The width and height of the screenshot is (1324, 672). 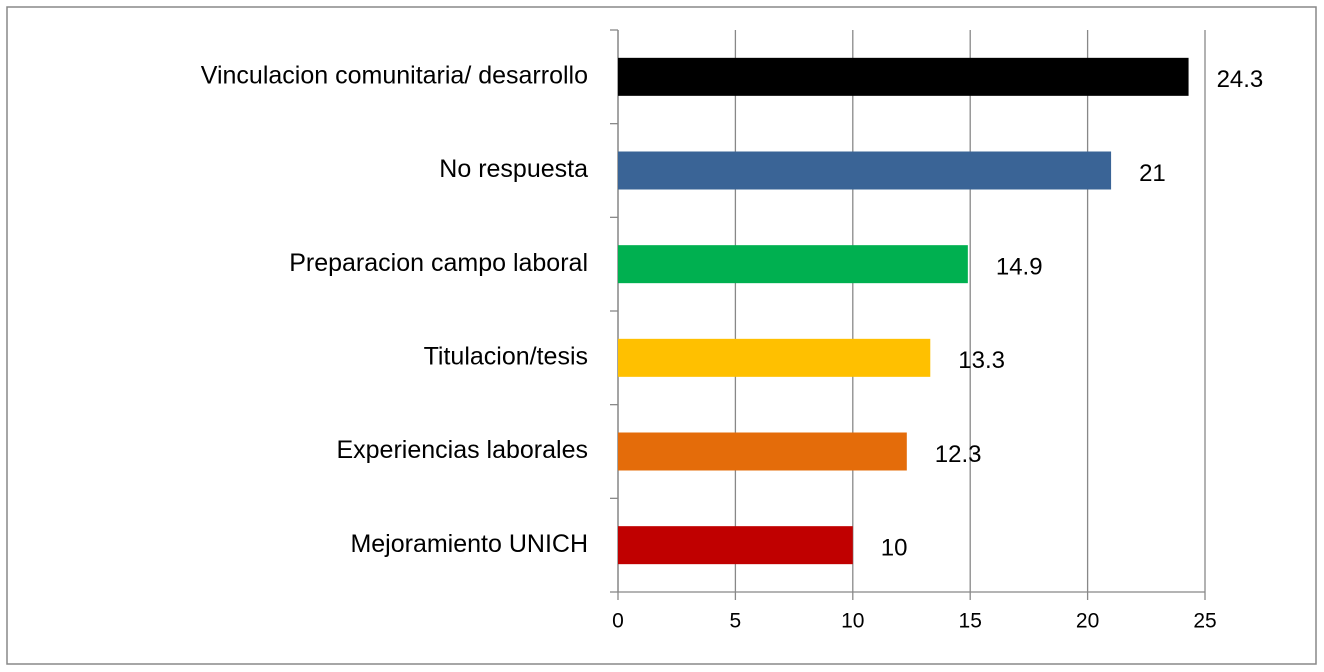 What do you see at coordinates (852, 621) in the screenshot?
I see `x-tick-label: 10` at bounding box center [852, 621].